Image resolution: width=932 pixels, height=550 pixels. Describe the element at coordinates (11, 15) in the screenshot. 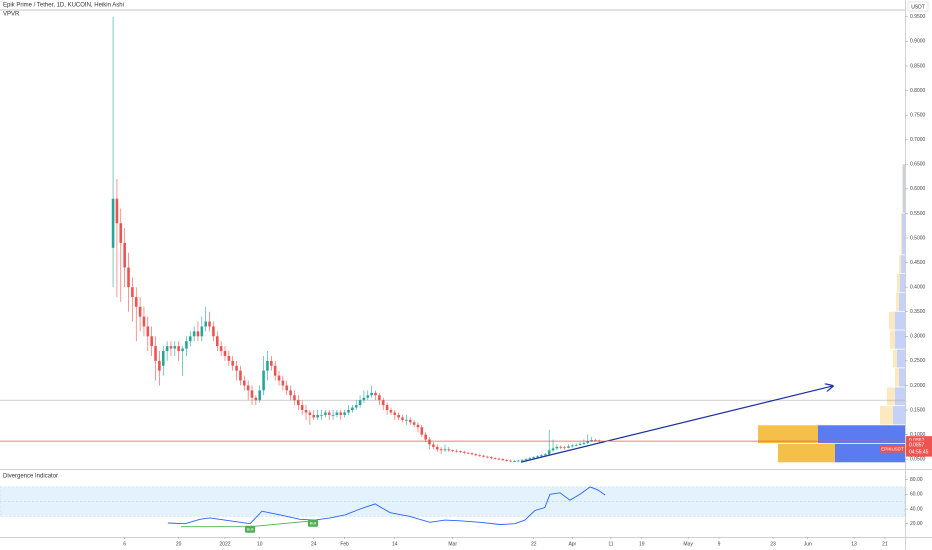

I see `indicator-name: VPVR` at that location.